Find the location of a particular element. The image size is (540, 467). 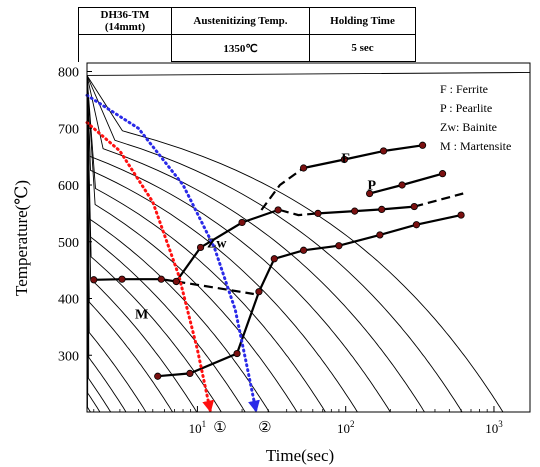

ferrite-start-line is located at coordinates (363, 157).